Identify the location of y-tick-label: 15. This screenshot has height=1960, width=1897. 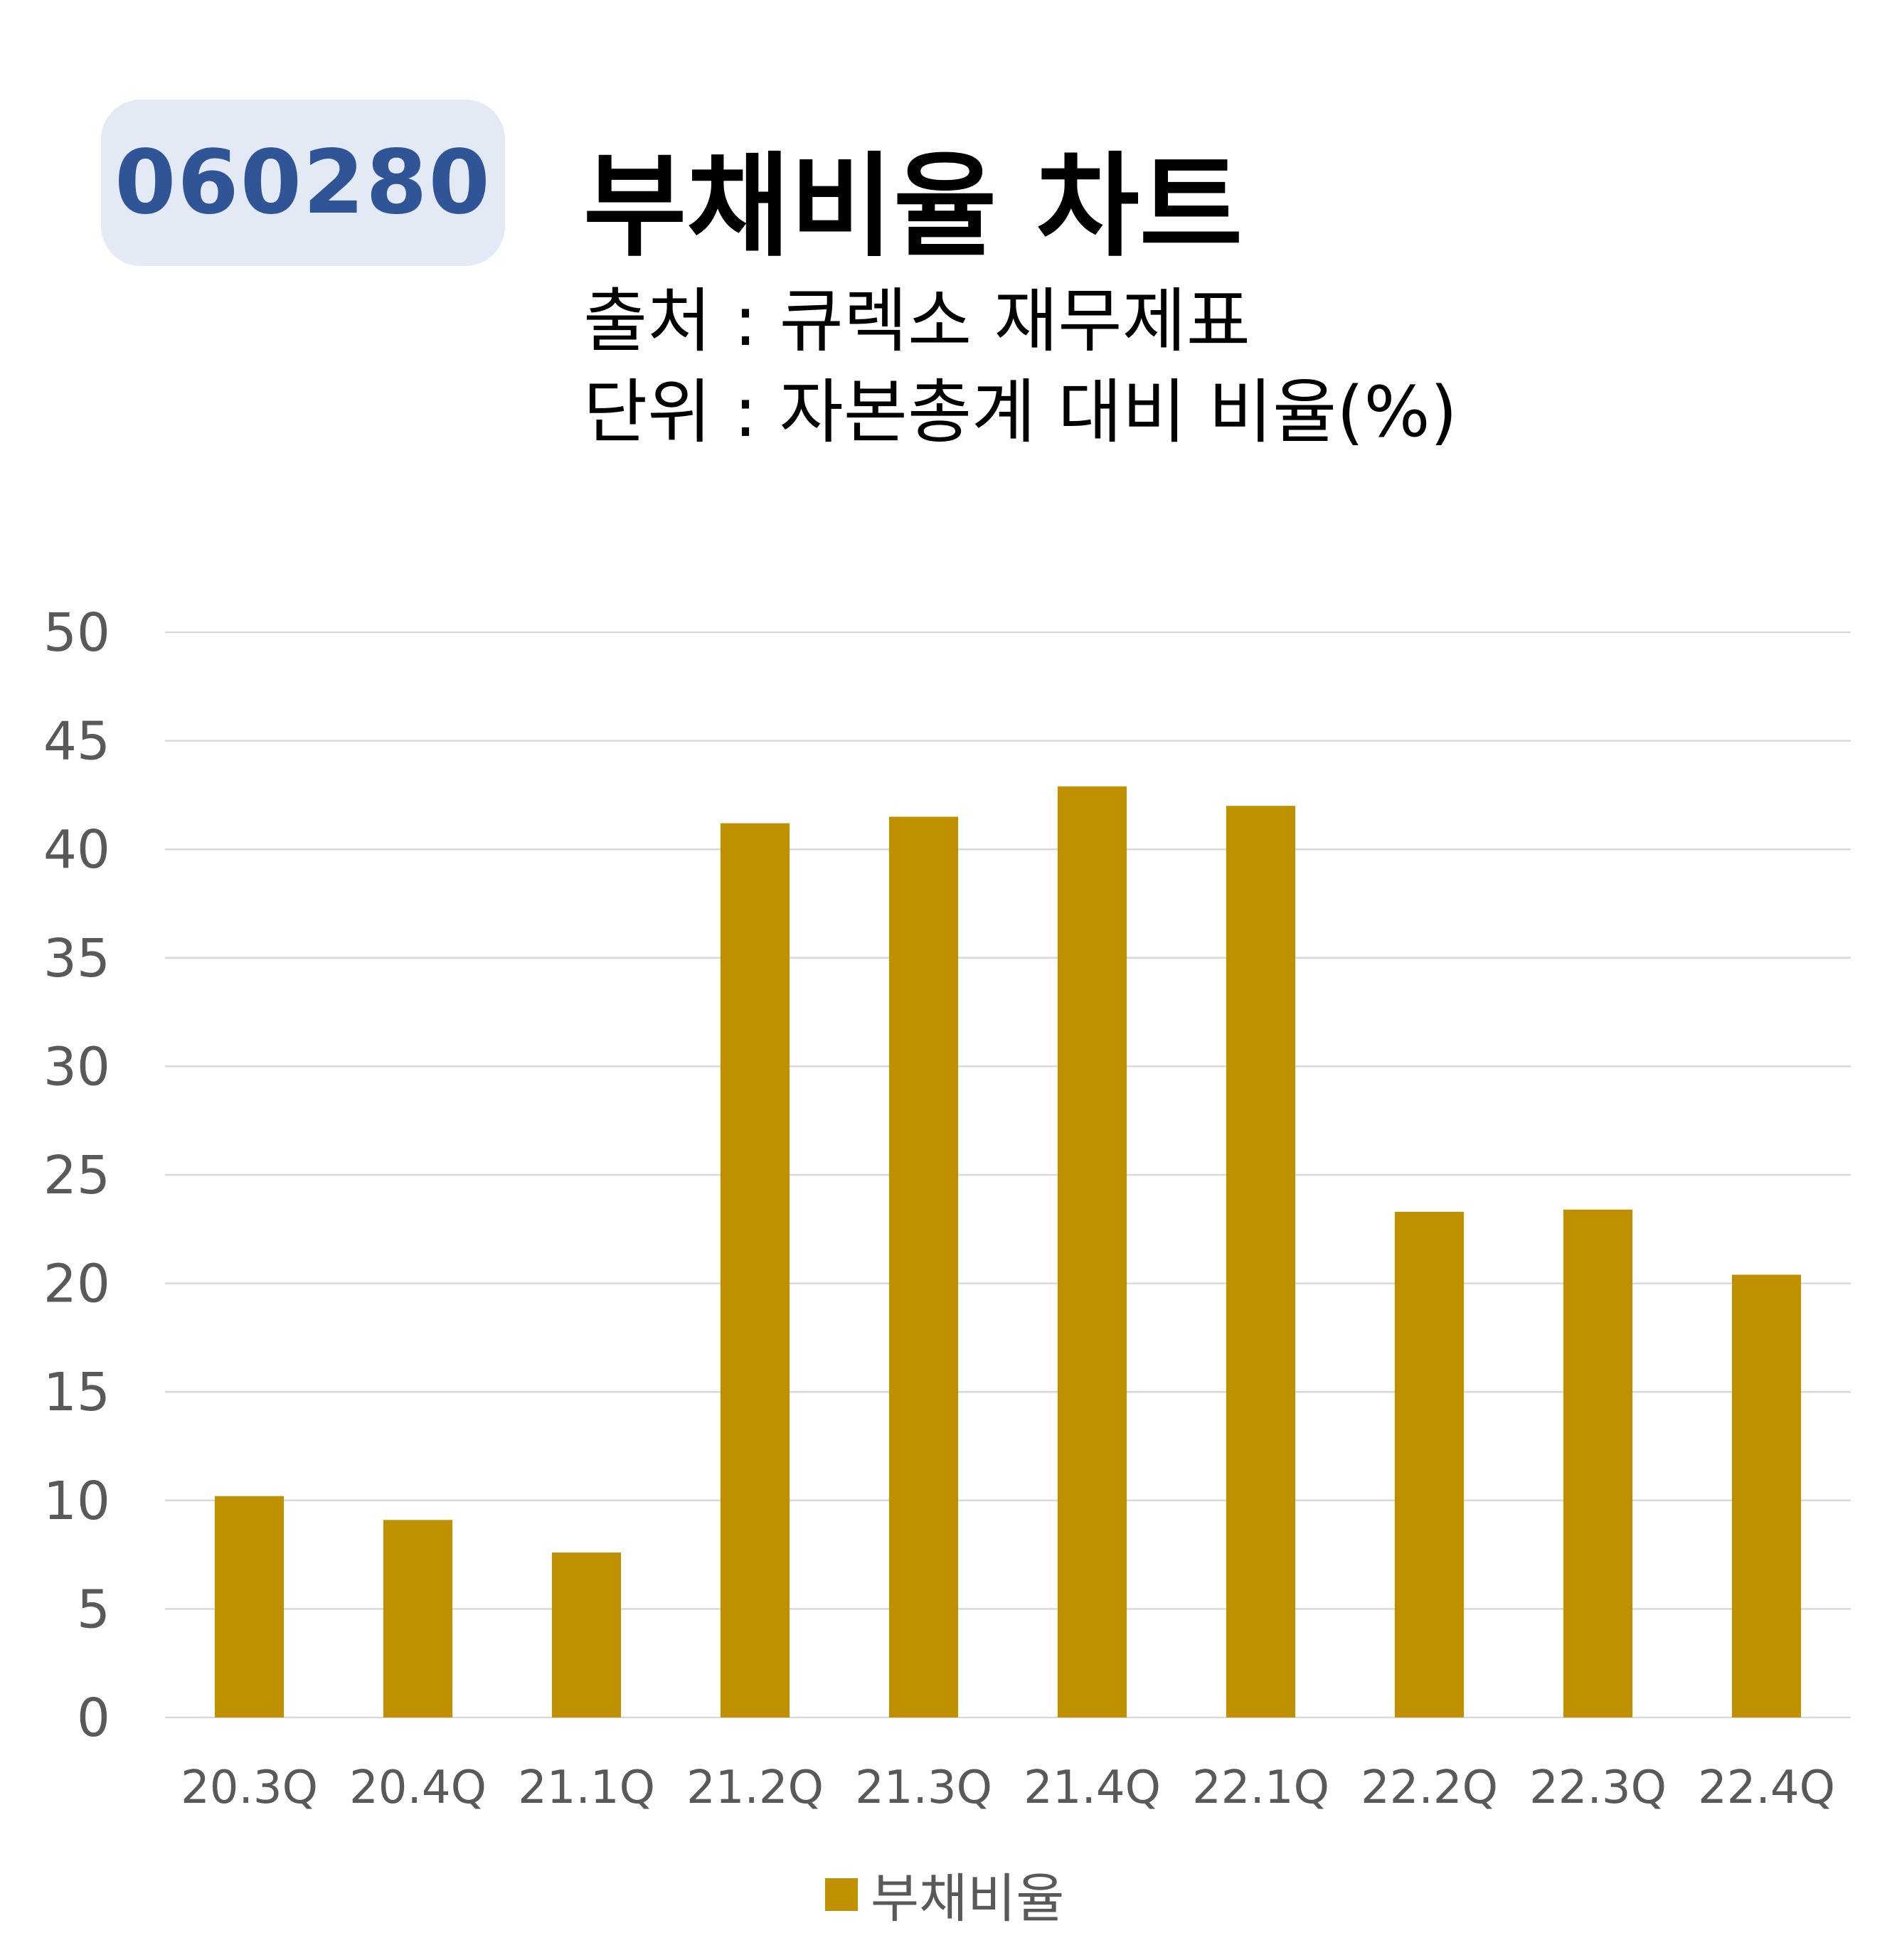
(76, 1392).